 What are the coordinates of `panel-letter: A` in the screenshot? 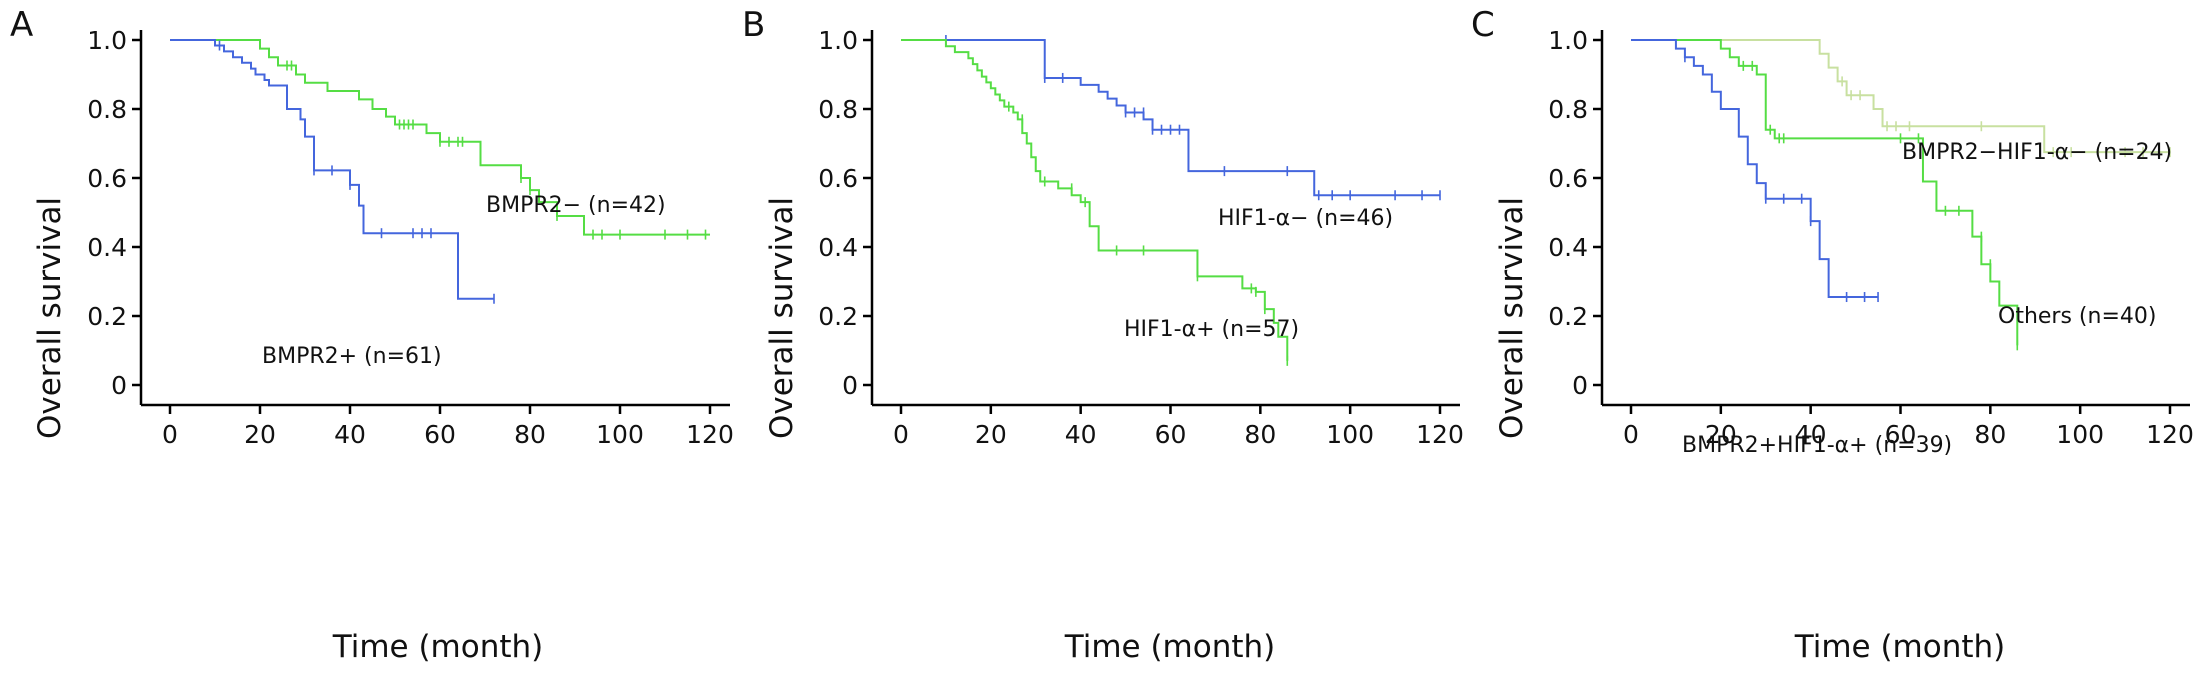 It's located at (21, 25).